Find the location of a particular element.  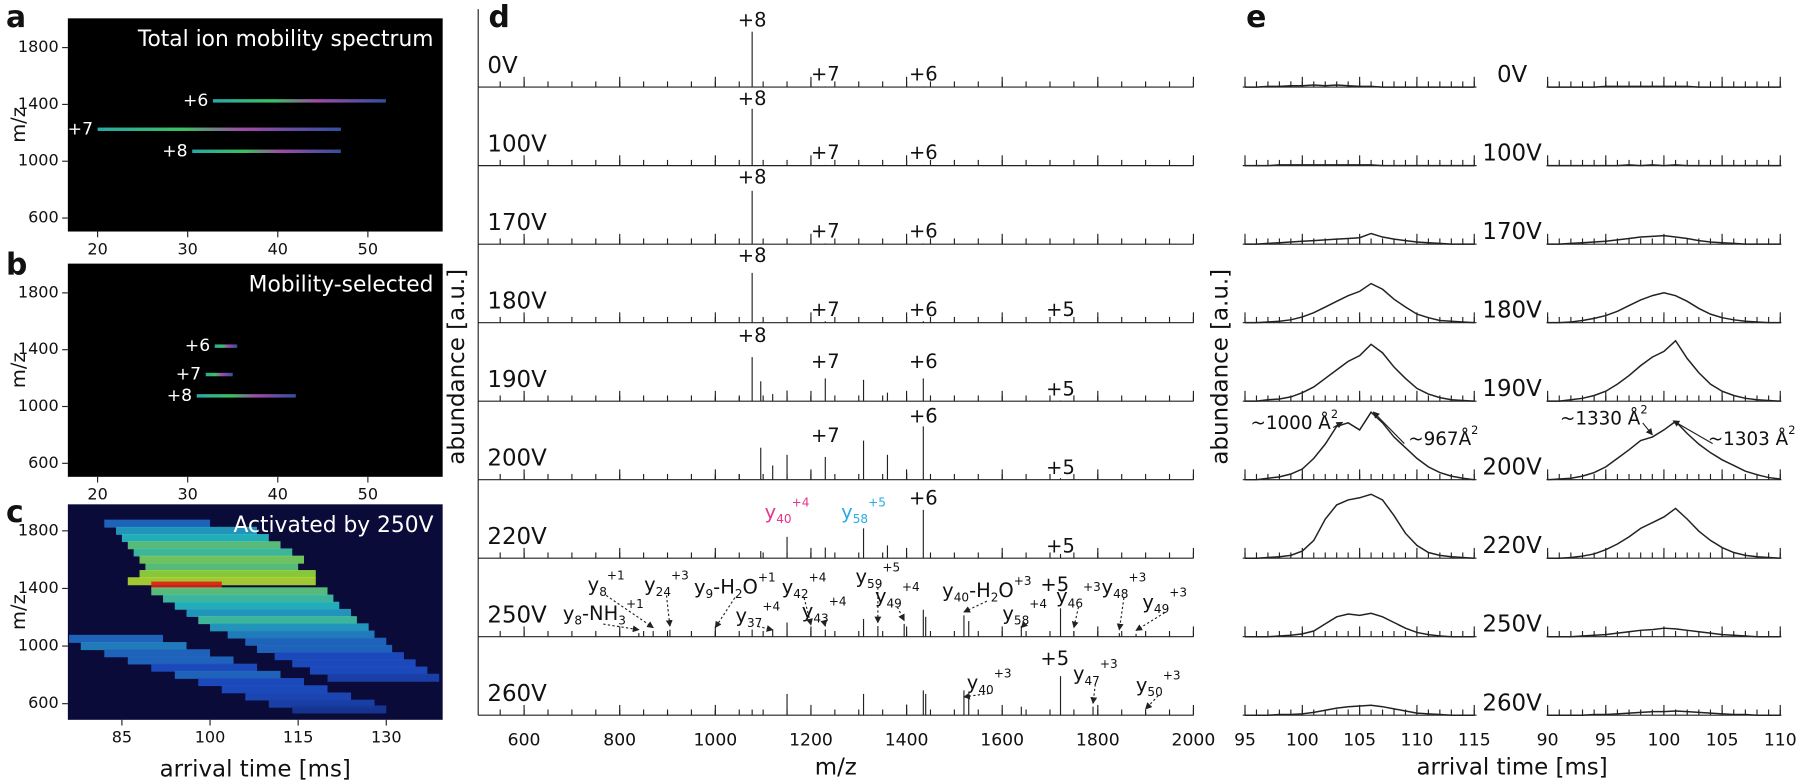

text-part: O is located at coordinates (1005, 589).